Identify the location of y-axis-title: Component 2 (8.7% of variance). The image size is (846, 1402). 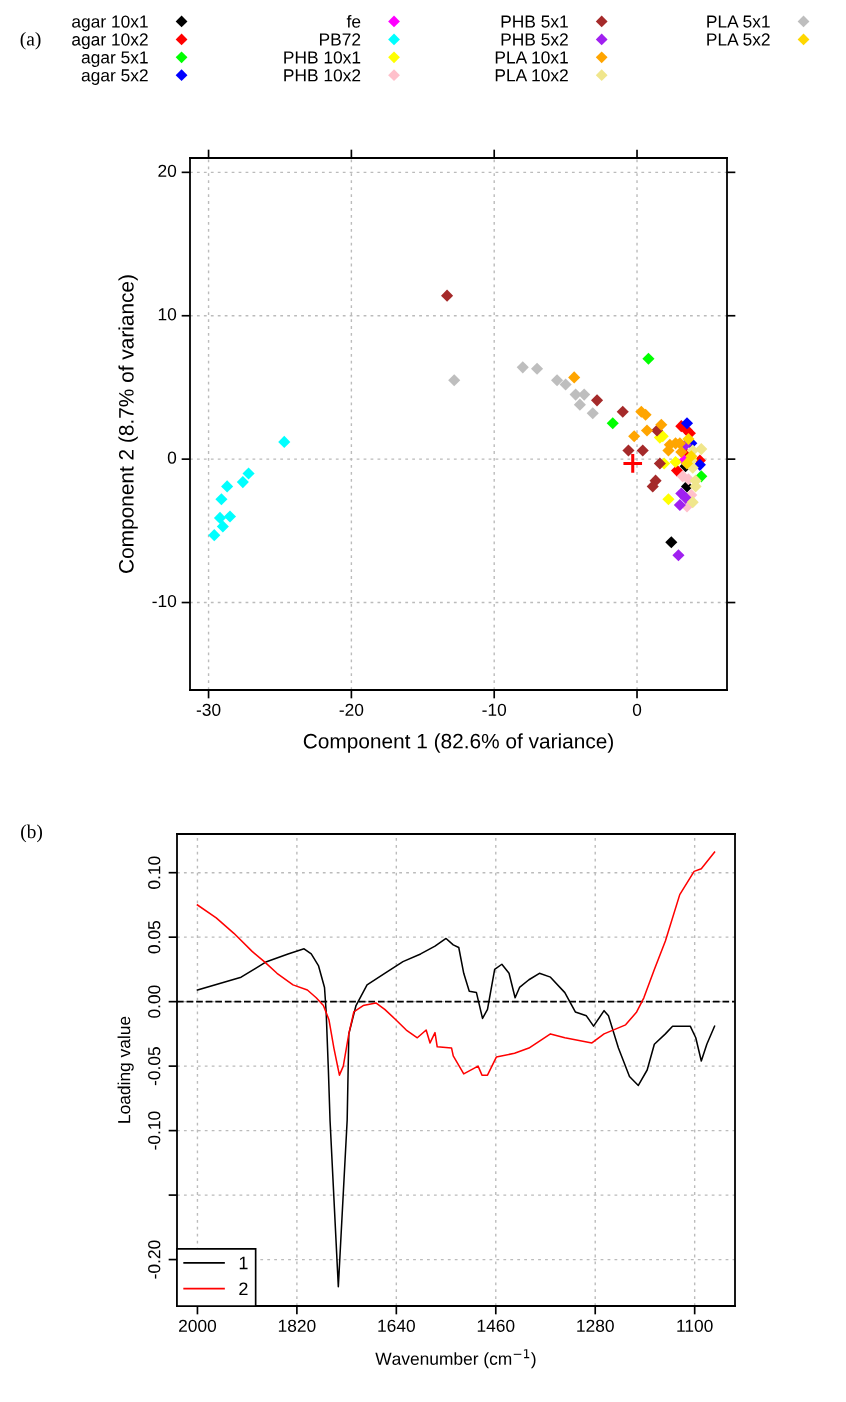
(128, 424).